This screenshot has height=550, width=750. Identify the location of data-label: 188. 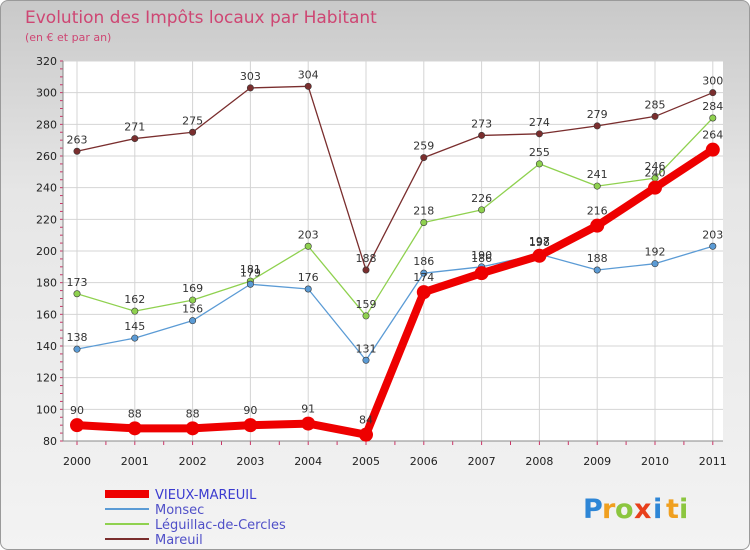
(597, 258).